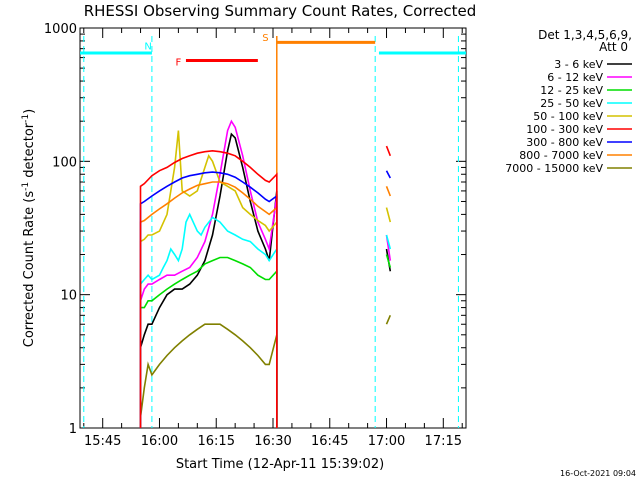  Describe the element at coordinates (613, 47) in the screenshot. I see `legend-header-line-2: Att 0` at that location.